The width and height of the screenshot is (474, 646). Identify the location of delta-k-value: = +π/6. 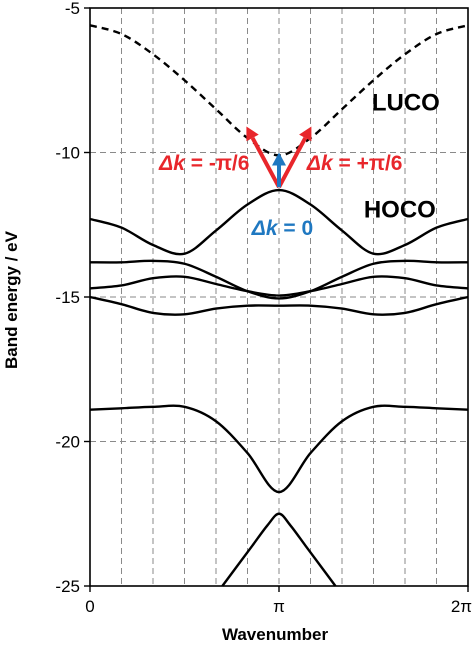
(368, 163).